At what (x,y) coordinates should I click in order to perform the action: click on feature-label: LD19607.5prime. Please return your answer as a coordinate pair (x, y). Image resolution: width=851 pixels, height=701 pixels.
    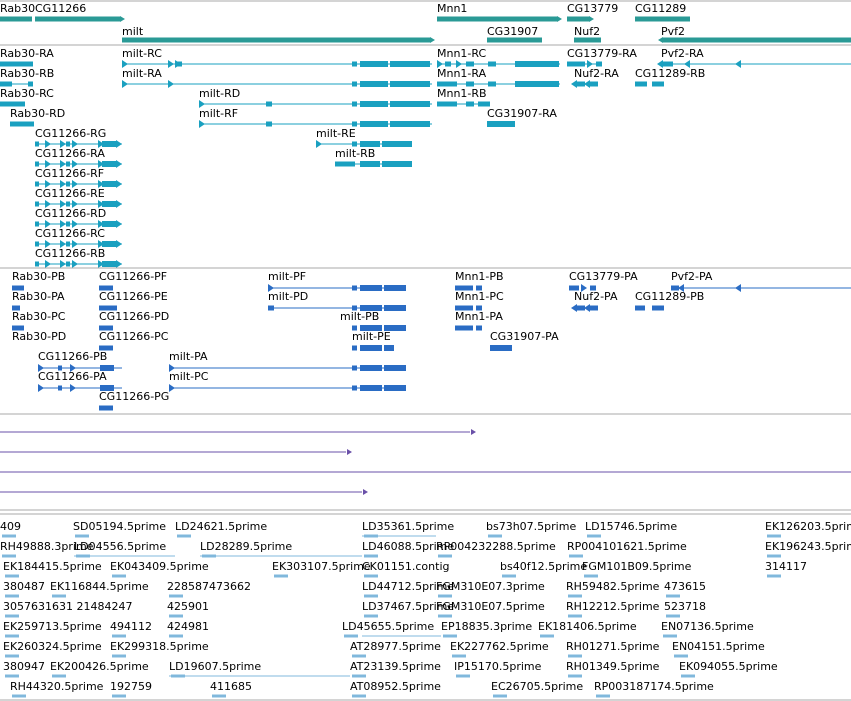
    Looking at the image, I should click on (215, 666).